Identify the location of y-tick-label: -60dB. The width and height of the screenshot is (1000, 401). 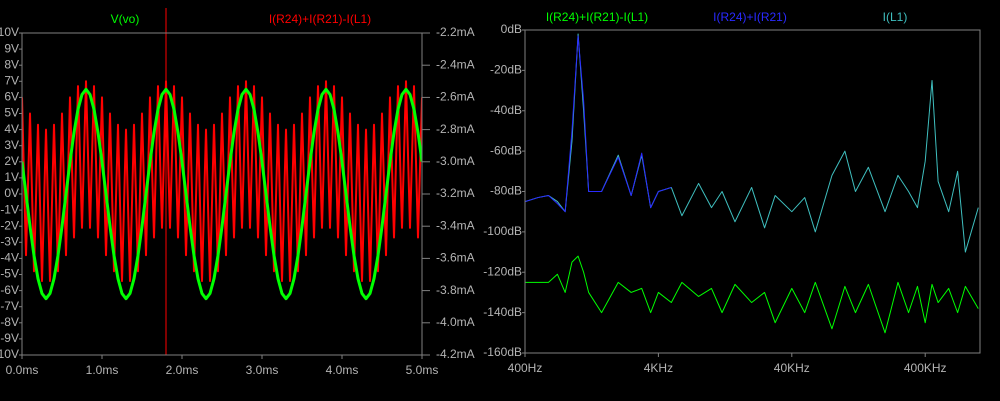
(506, 150).